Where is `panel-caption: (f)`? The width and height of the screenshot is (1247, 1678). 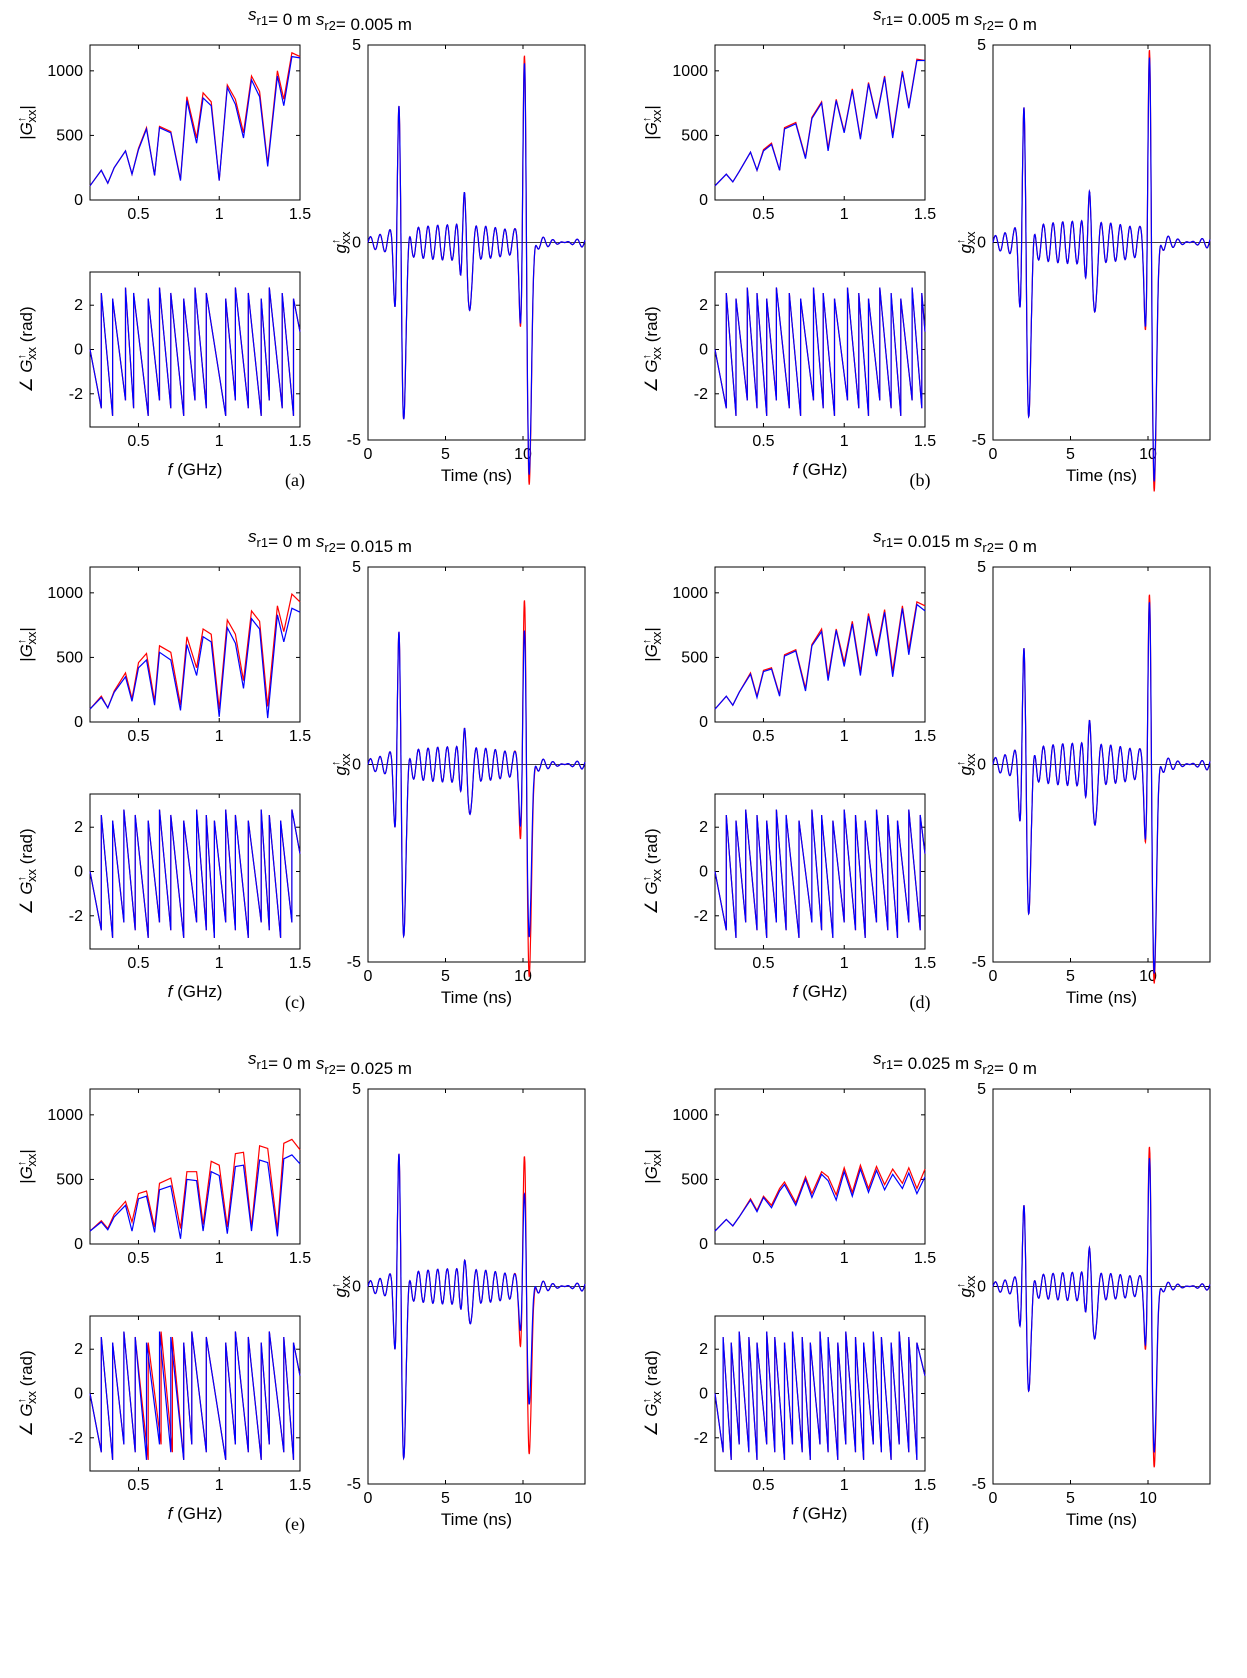 panel-caption: (f) is located at coordinates (920, 1524).